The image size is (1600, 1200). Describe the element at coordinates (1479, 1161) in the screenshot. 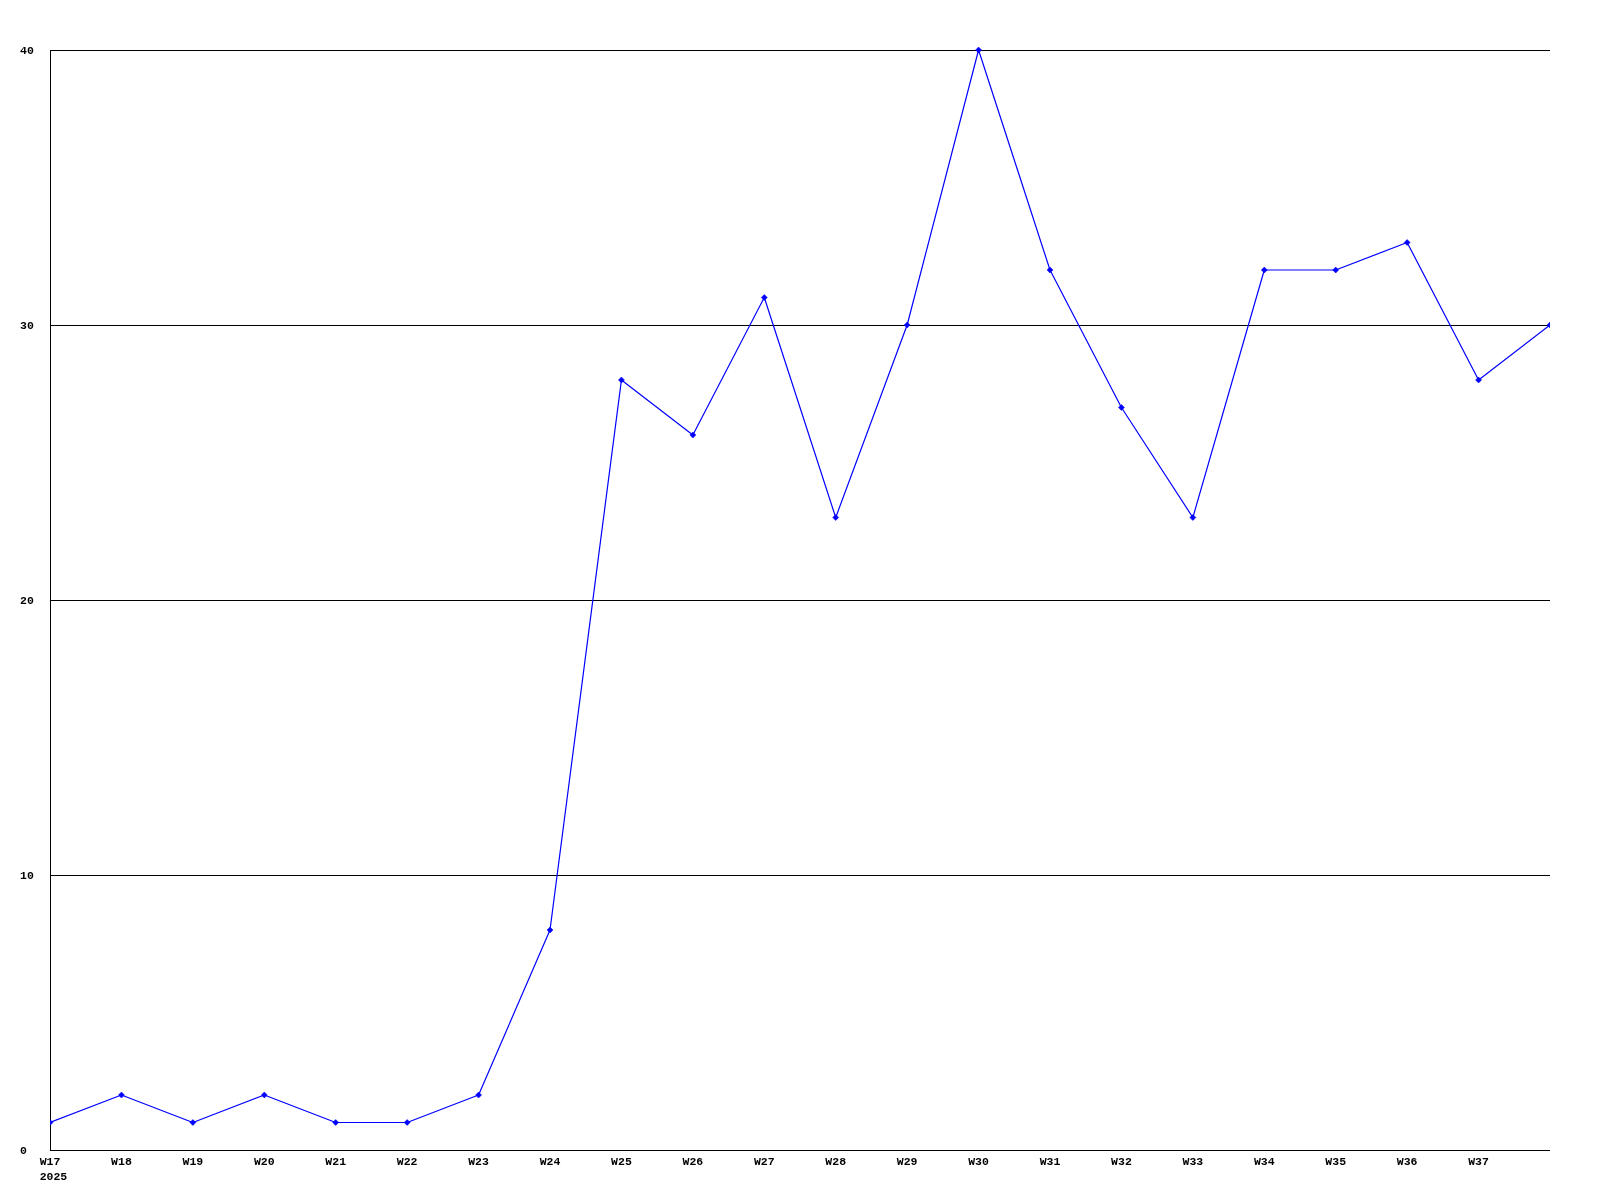

I see `x-tick-label: W37` at that location.